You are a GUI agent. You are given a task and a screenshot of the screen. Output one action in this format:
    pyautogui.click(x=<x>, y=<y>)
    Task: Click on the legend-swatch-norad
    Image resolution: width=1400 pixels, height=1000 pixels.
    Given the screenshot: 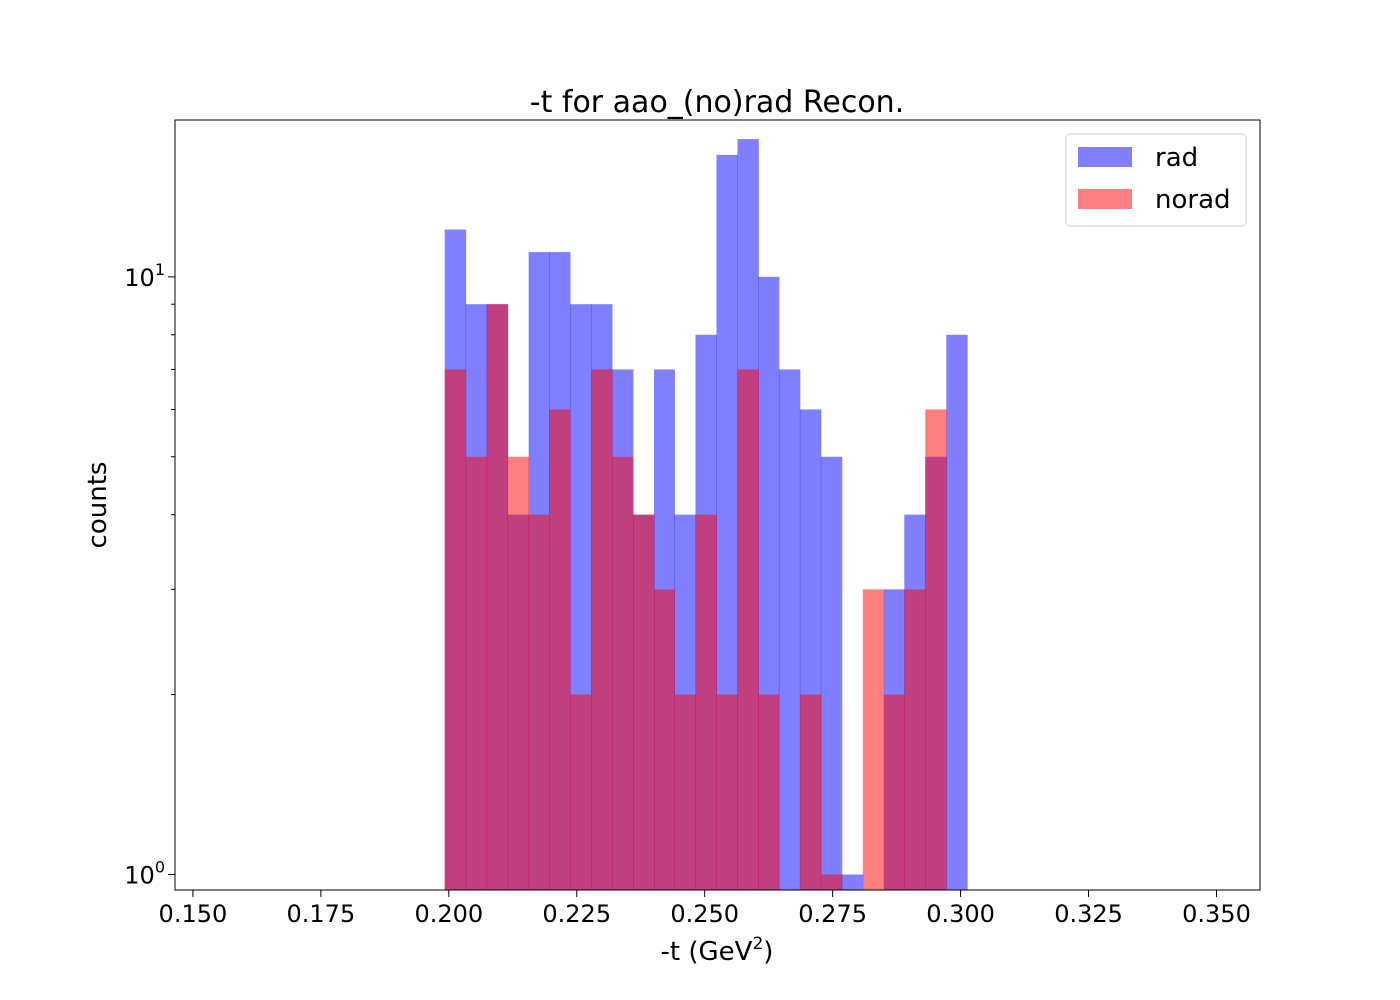 What is the action you would take?
    pyautogui.click(x=1105, y=199)
    